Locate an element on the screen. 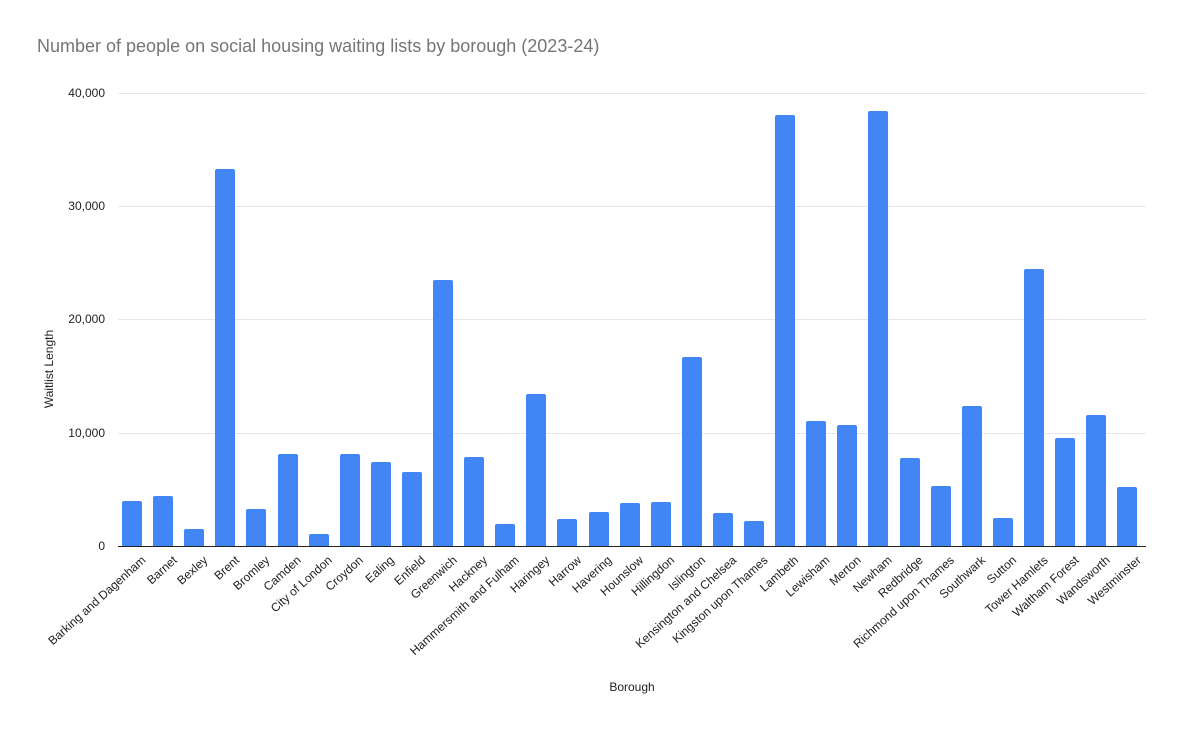  bar-southwark is located at coordinates (971, 476).